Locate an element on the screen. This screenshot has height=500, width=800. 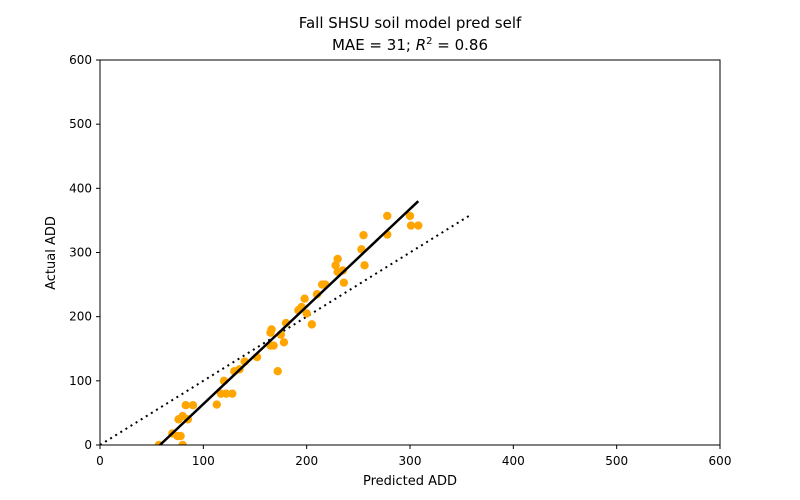
y-tick-label: 600 is located at coordinates (80, 60).